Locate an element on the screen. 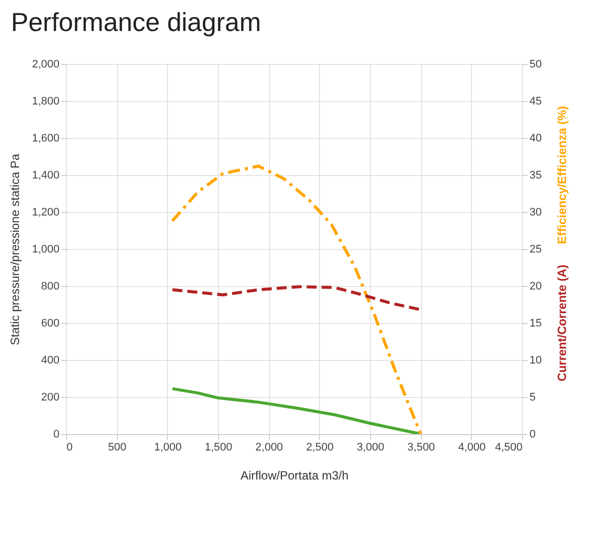 The width and height of the screenshot is (600, 550). y-tick-label: 1,000 is located at coordinates (46, 250).